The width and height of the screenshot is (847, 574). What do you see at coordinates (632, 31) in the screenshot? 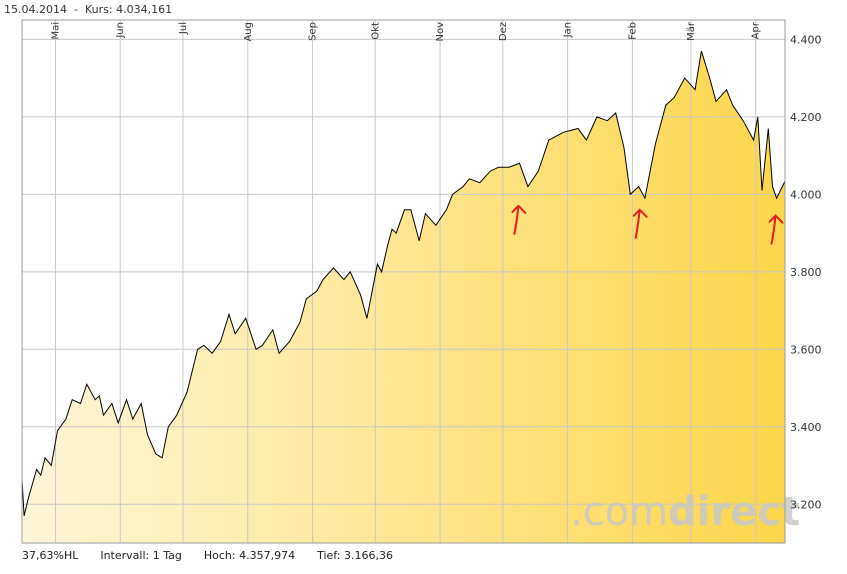
I see `x-month-label: Feb` at bounding box center [632, 31].